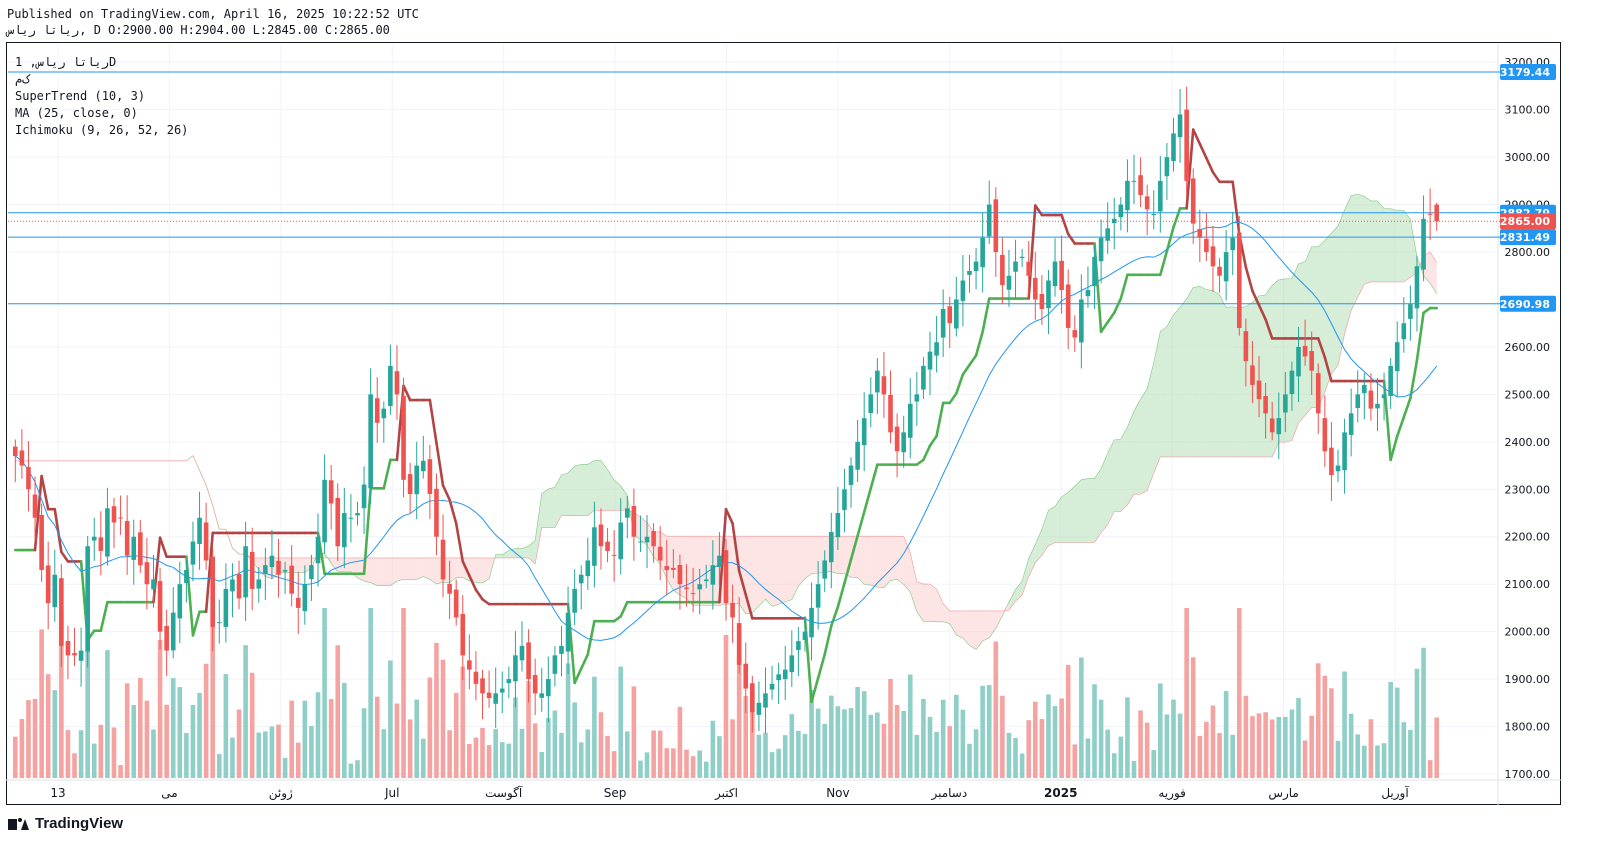 The image size is (1598, 858). Describe the element at coordinates (80, 96) in the screenshot. I see `legend-supertrend: SuperTrend (10, 3)` at that location.